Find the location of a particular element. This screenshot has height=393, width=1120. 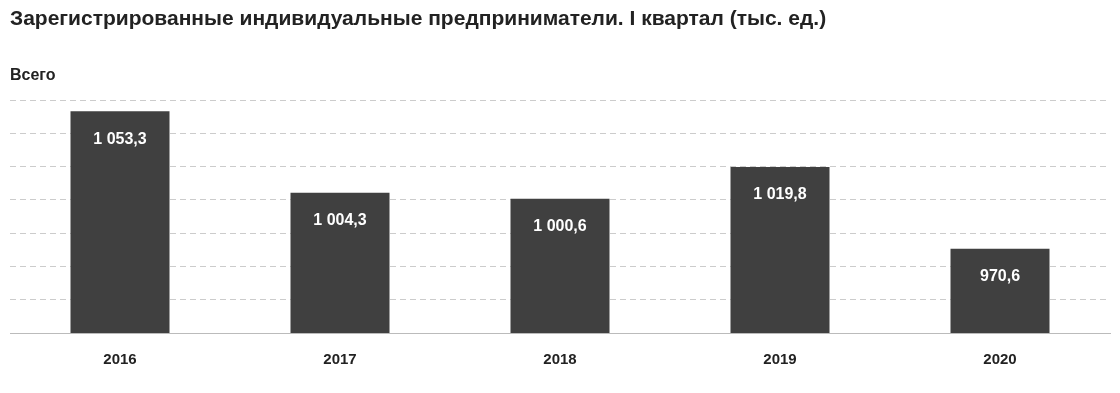

data-label: 1 004,3 is located at coordinates (340, 220).